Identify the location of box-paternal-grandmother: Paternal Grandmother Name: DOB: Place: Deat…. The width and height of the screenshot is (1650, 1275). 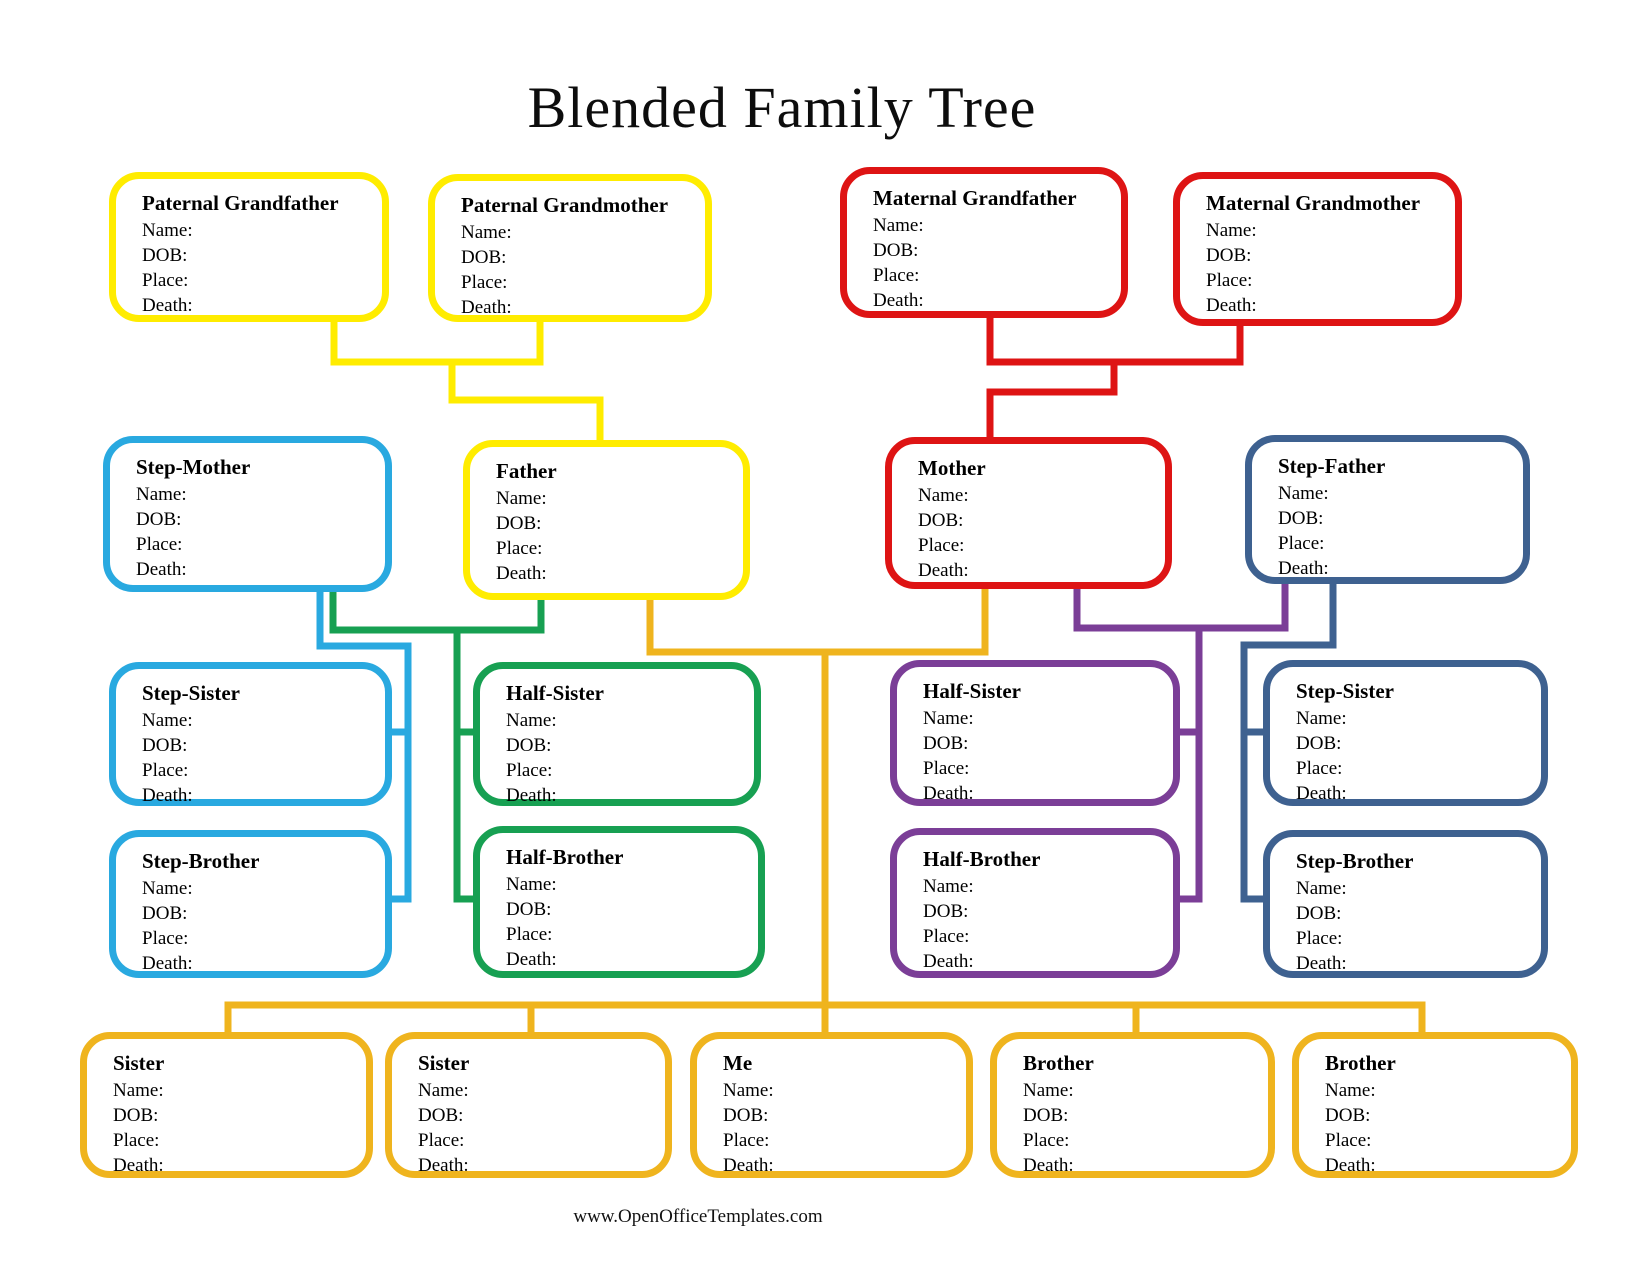
(570, 248).